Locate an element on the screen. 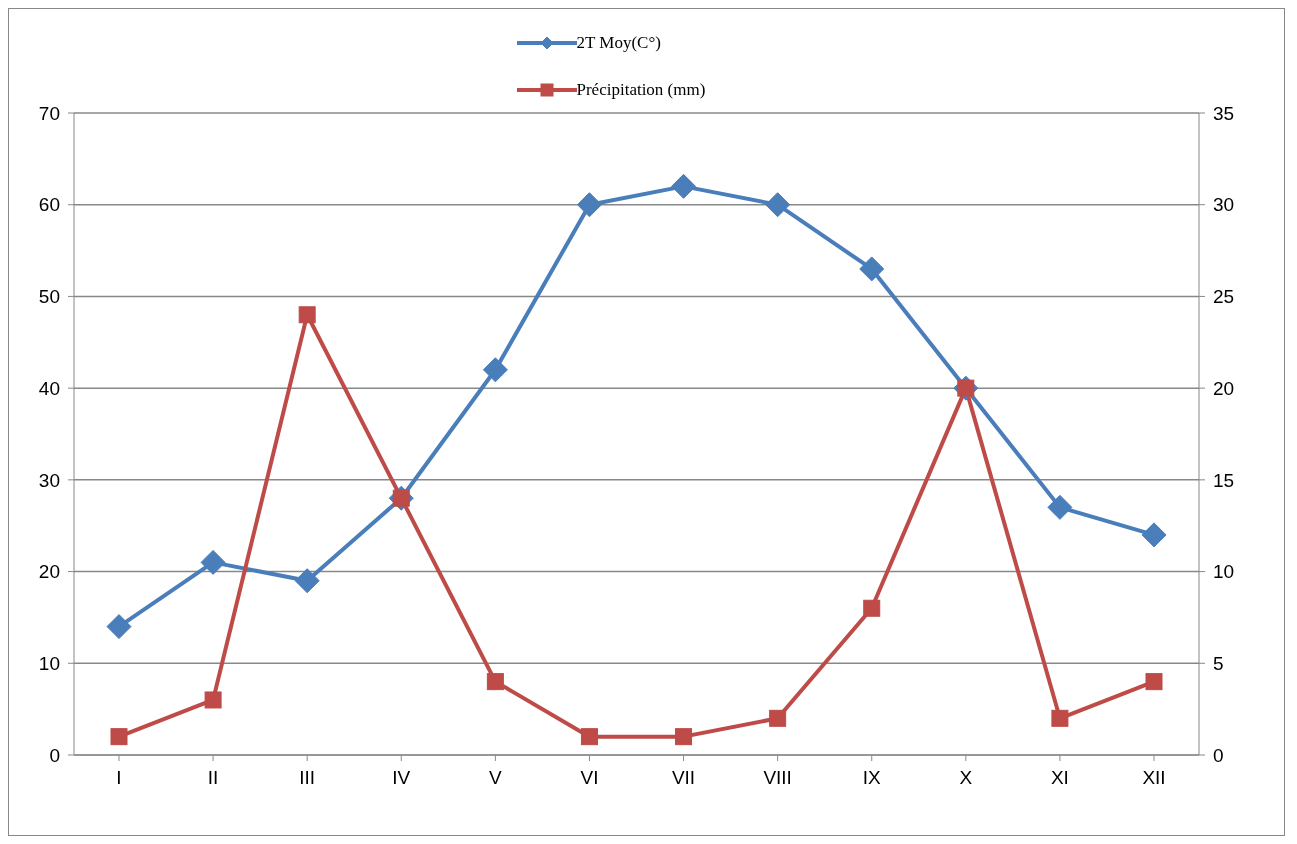 Image resolution: width=1297 pixels, height=844 pixels. y-tick-label: 70 is located at coordinates (49, 113).